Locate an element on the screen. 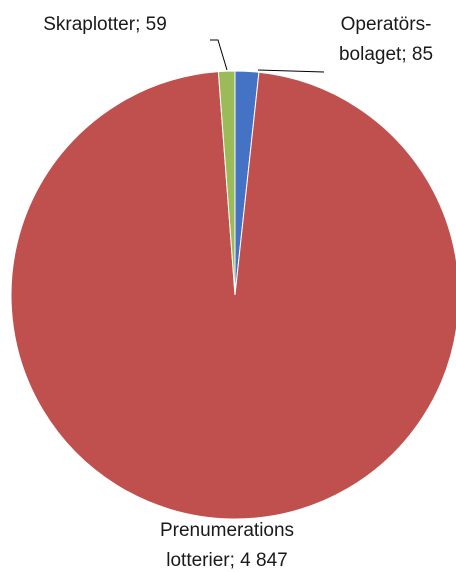  data-label: Skraplotter; 59 is located at coordinates (105, 24).